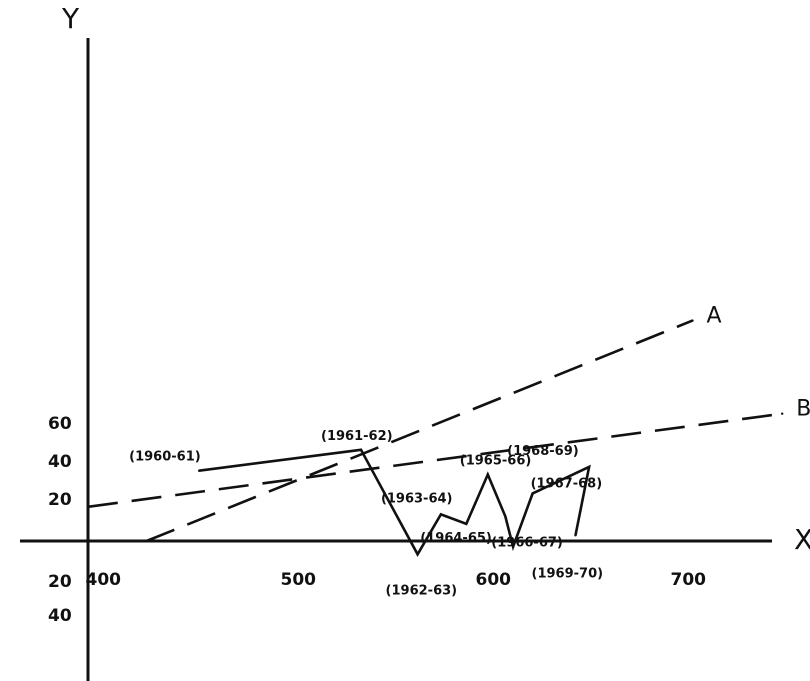 The image size is (810, 681). I want to click on series-name-label: B, so click(803, 409).